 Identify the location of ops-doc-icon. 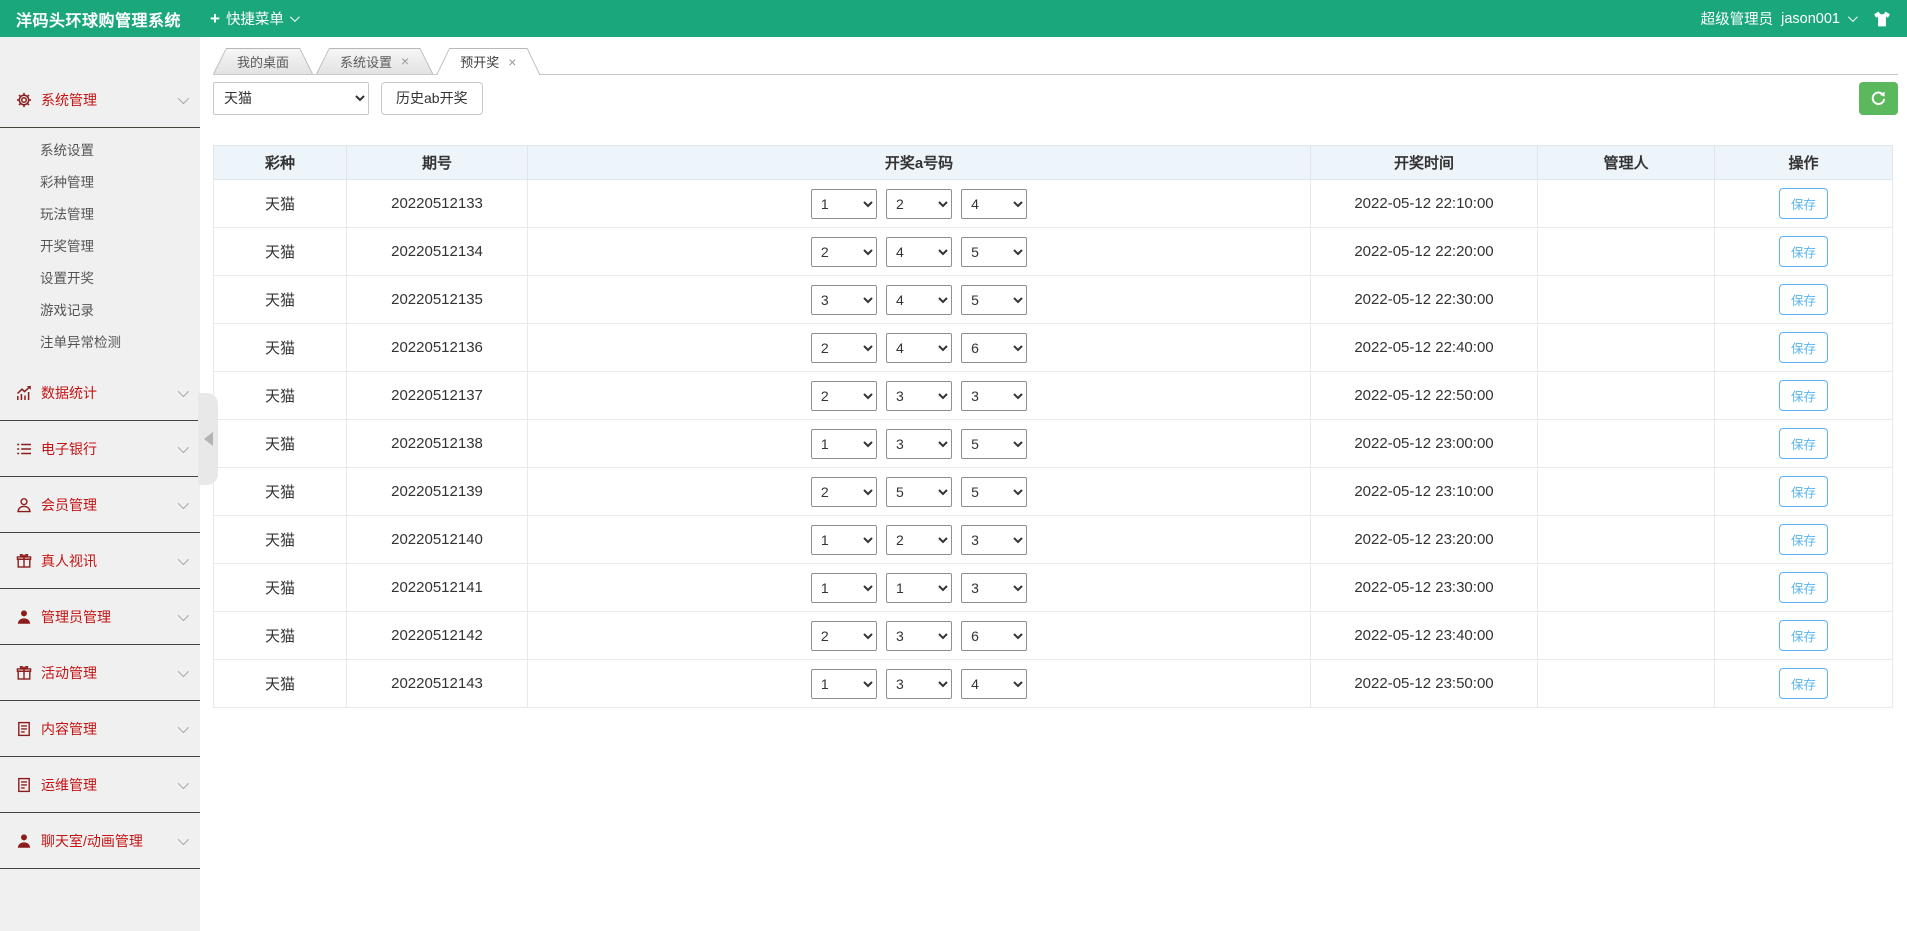
(24, 785).